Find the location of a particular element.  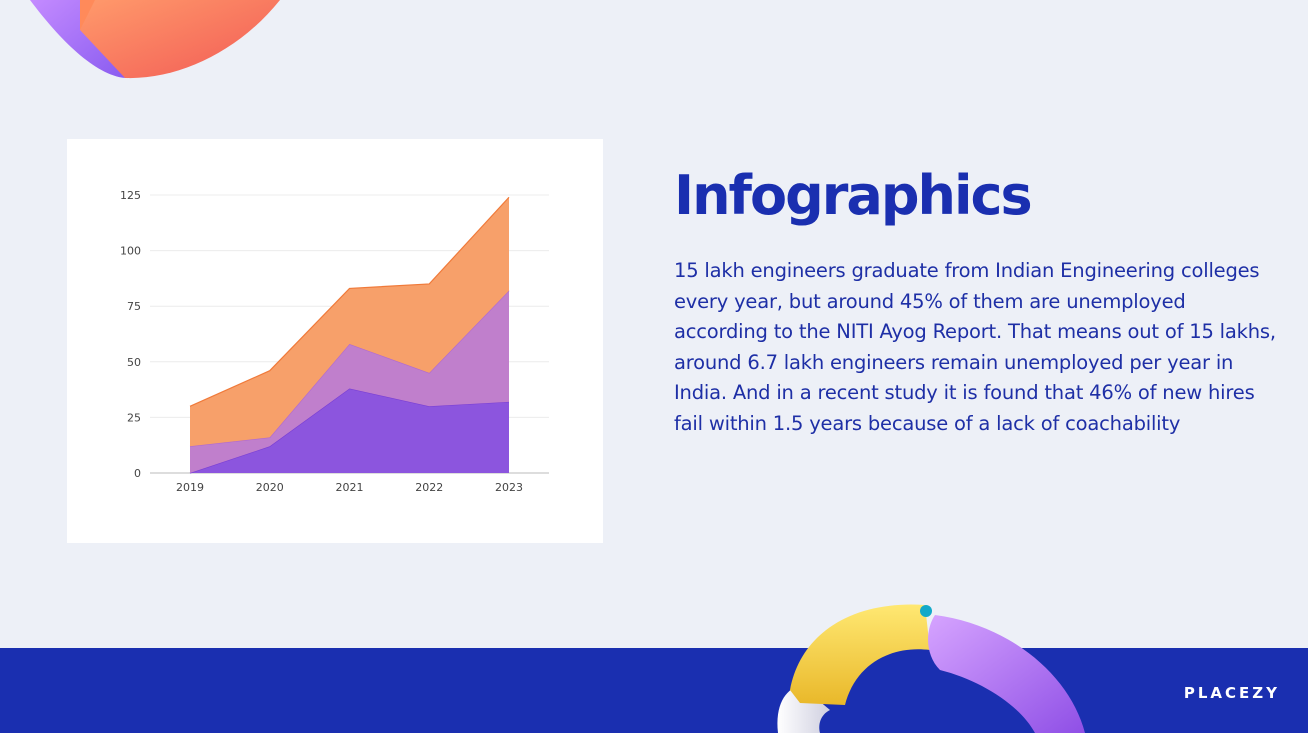

teal-dot is located at coordinates (926, 611).